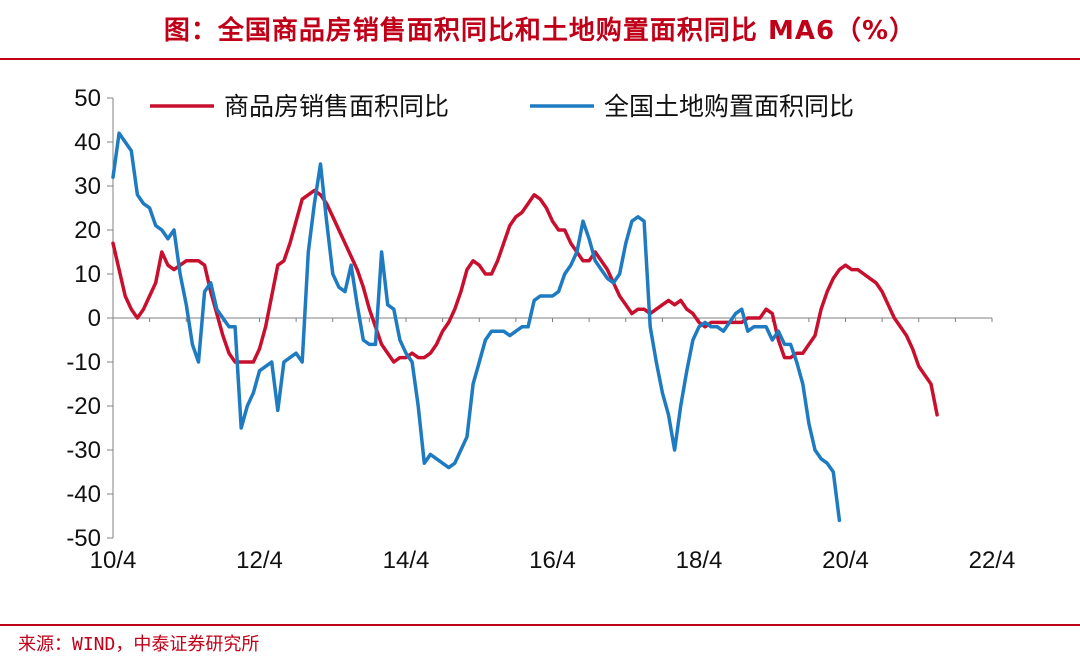  What do you see at coordinates (83, 406) in the screenshot?
I see `y-tick-label: -20` at bounding box center [83, 406].